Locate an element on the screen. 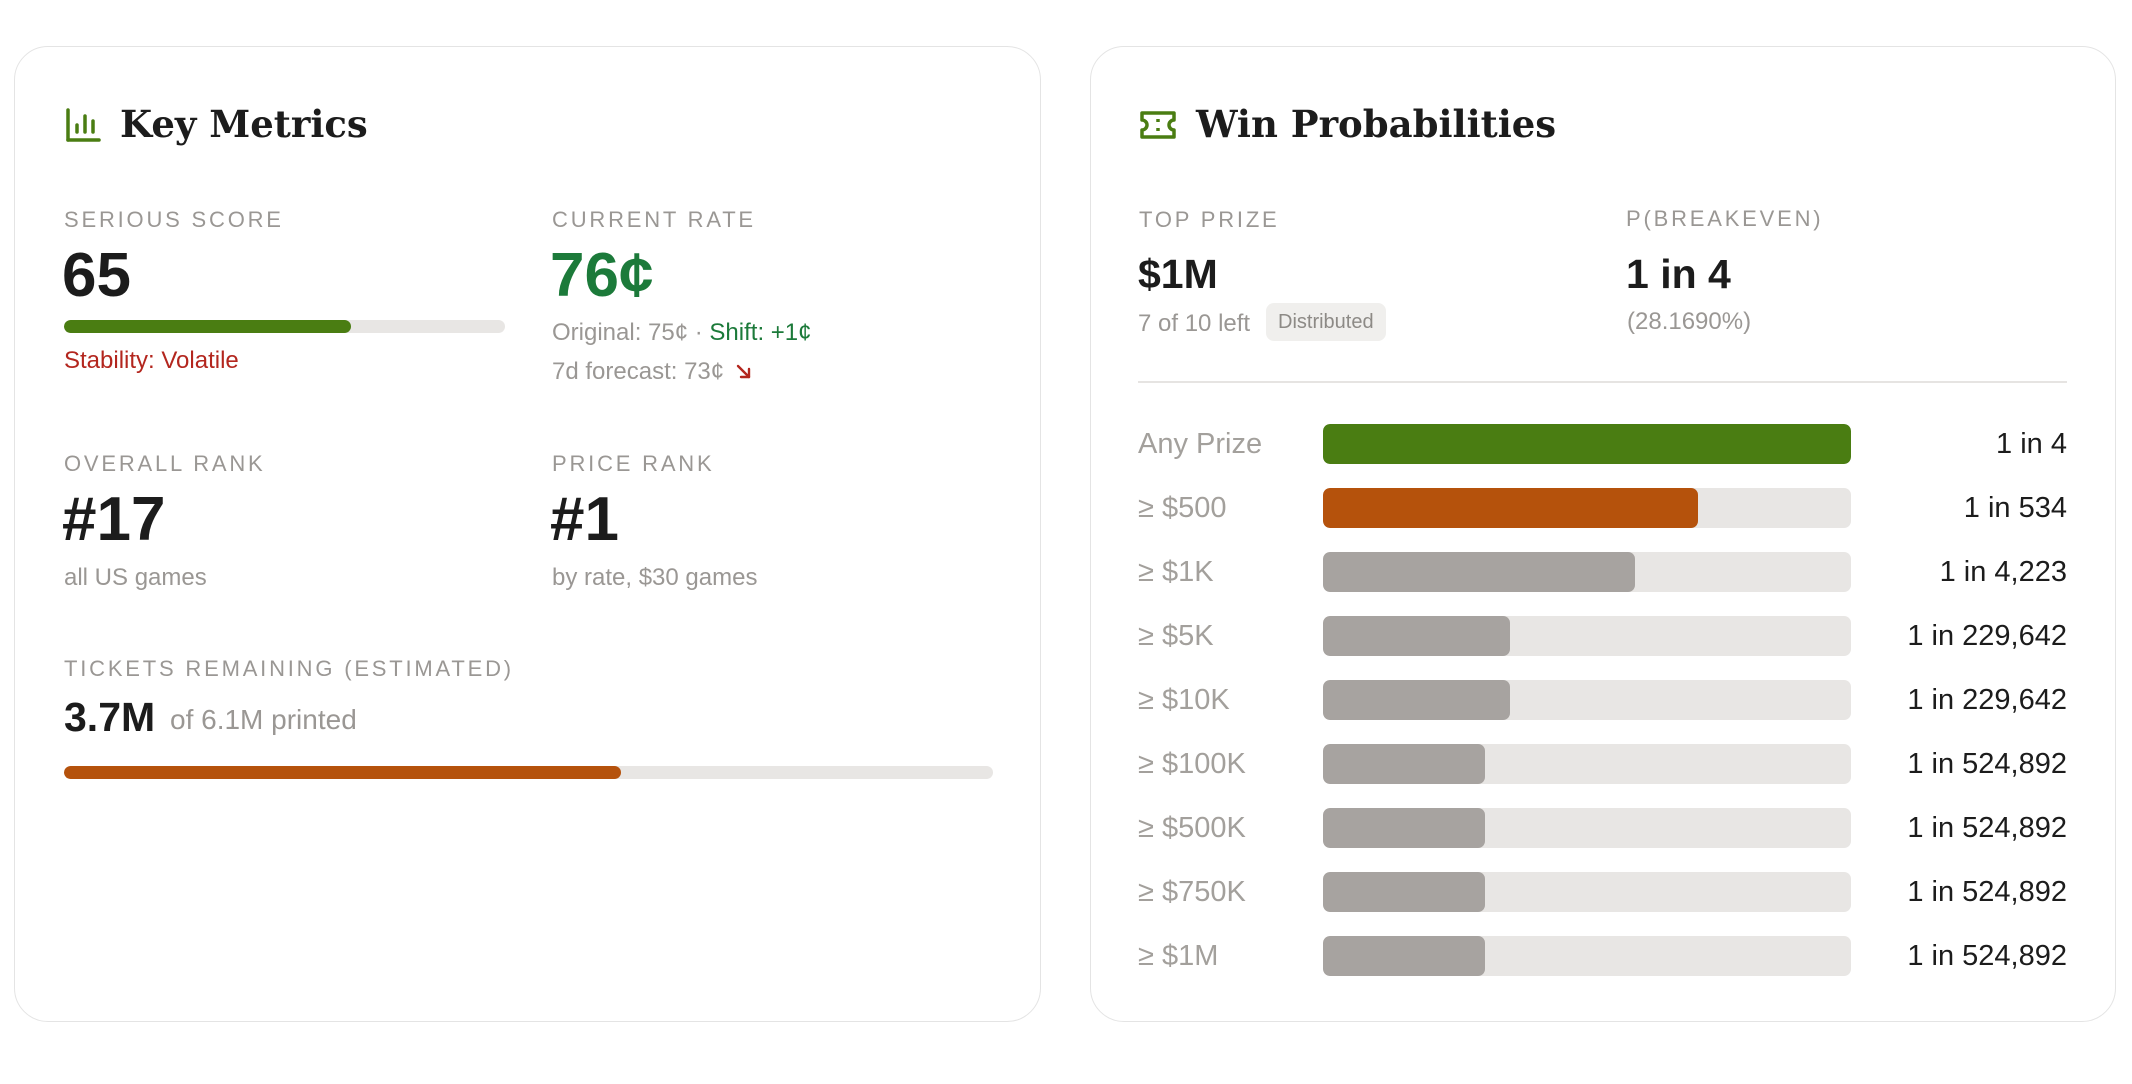 This screenshot has width=2132, height=1084. forecast-line: 7d forecast: 73¢ is located at coordinates (652, 372).